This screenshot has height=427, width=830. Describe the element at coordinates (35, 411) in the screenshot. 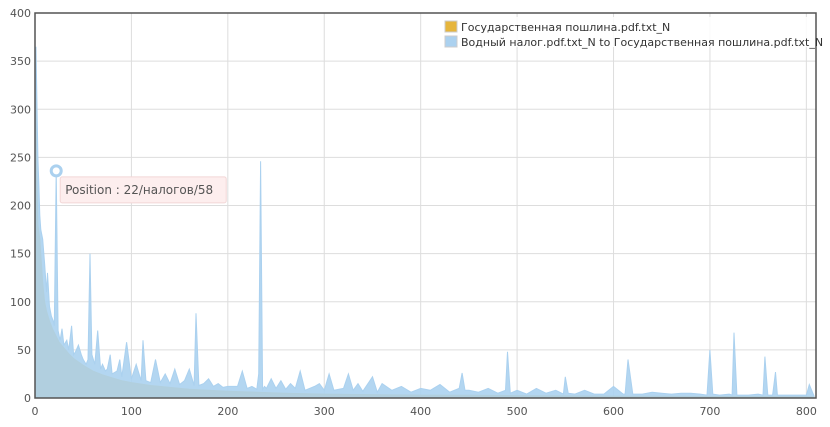

I see `x-tick-label: 0` at that location.